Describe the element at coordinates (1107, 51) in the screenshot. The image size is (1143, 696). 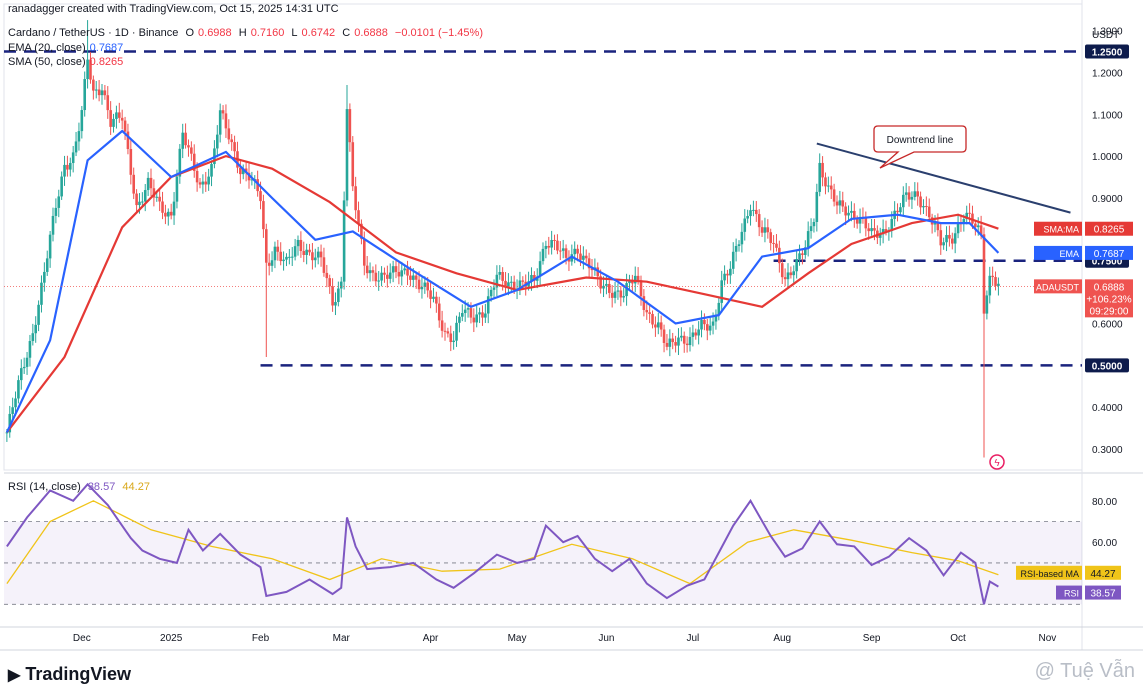
I see `level-tag-bg` at that location.